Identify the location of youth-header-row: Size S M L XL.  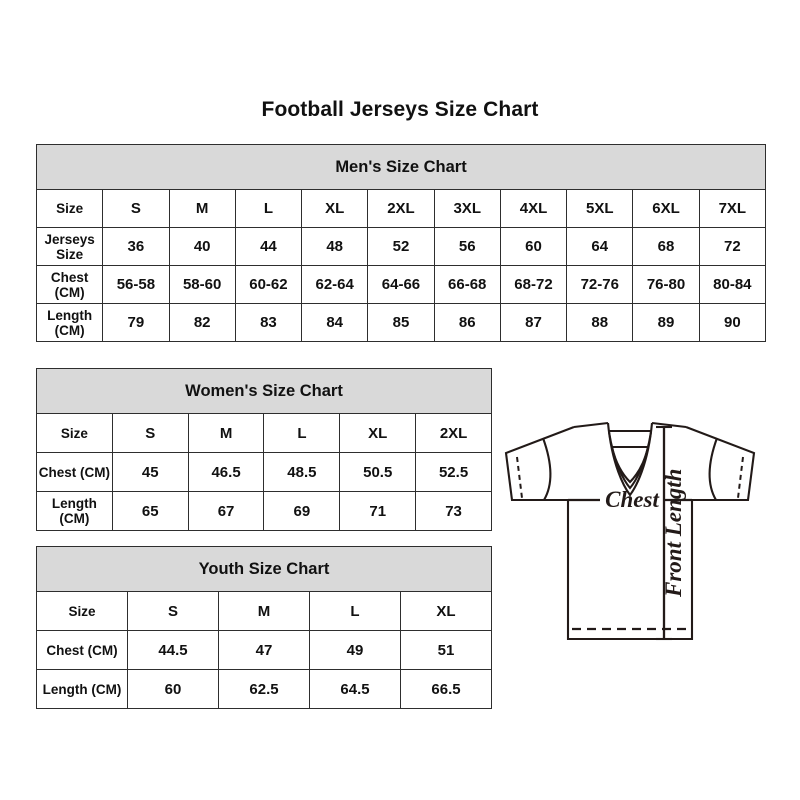
(264, 611).